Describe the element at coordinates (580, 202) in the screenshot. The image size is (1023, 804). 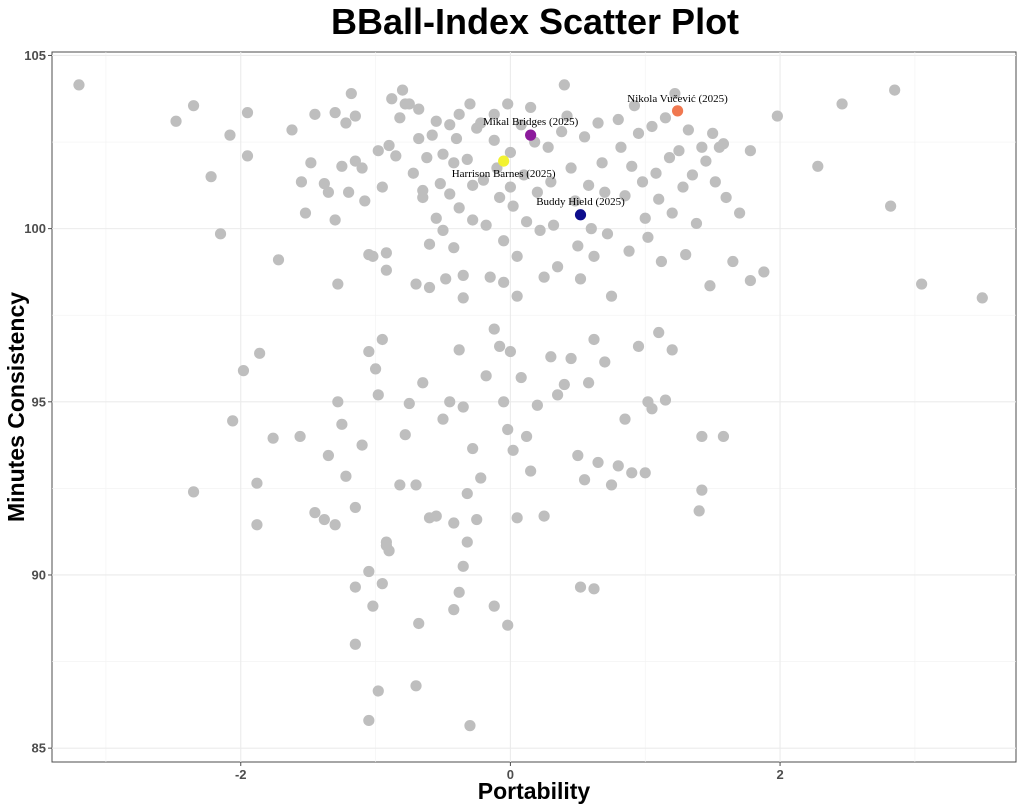
I see `player-label: Buddy Hield (2025)` at that location.